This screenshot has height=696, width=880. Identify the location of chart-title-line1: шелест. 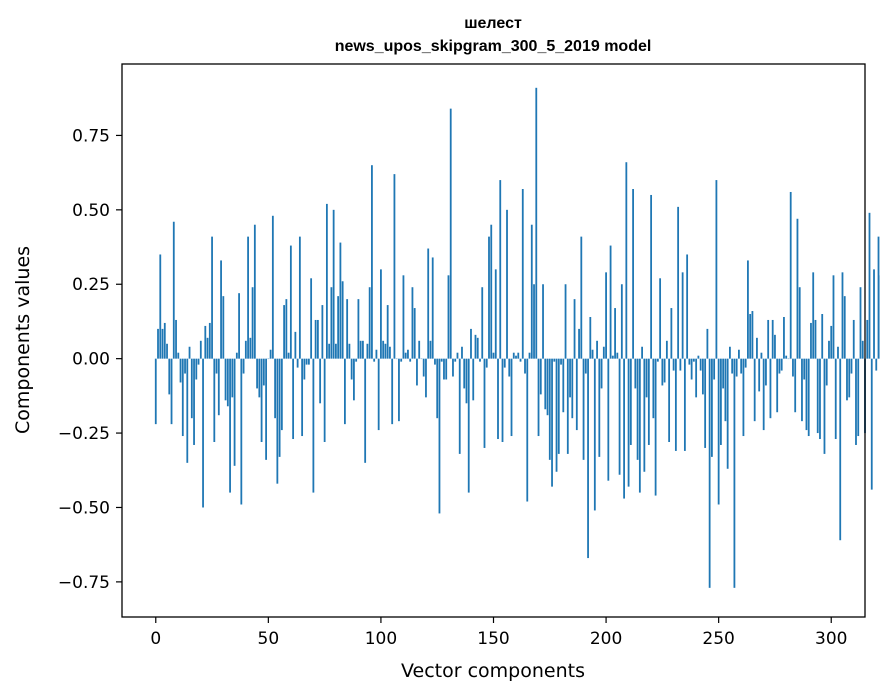
(493, 23).